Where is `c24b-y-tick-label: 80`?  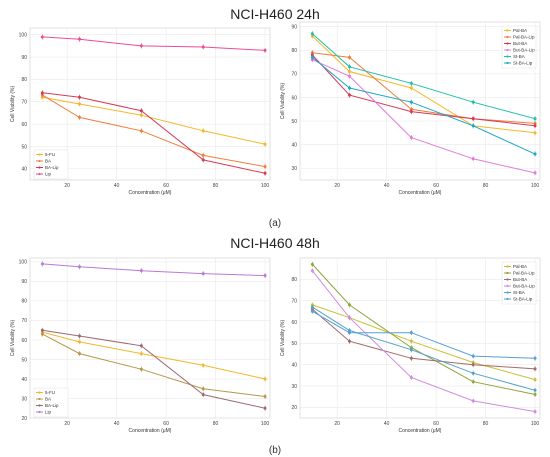 c24b-y-tick-label: 80 is located at coordinates (294, 51).